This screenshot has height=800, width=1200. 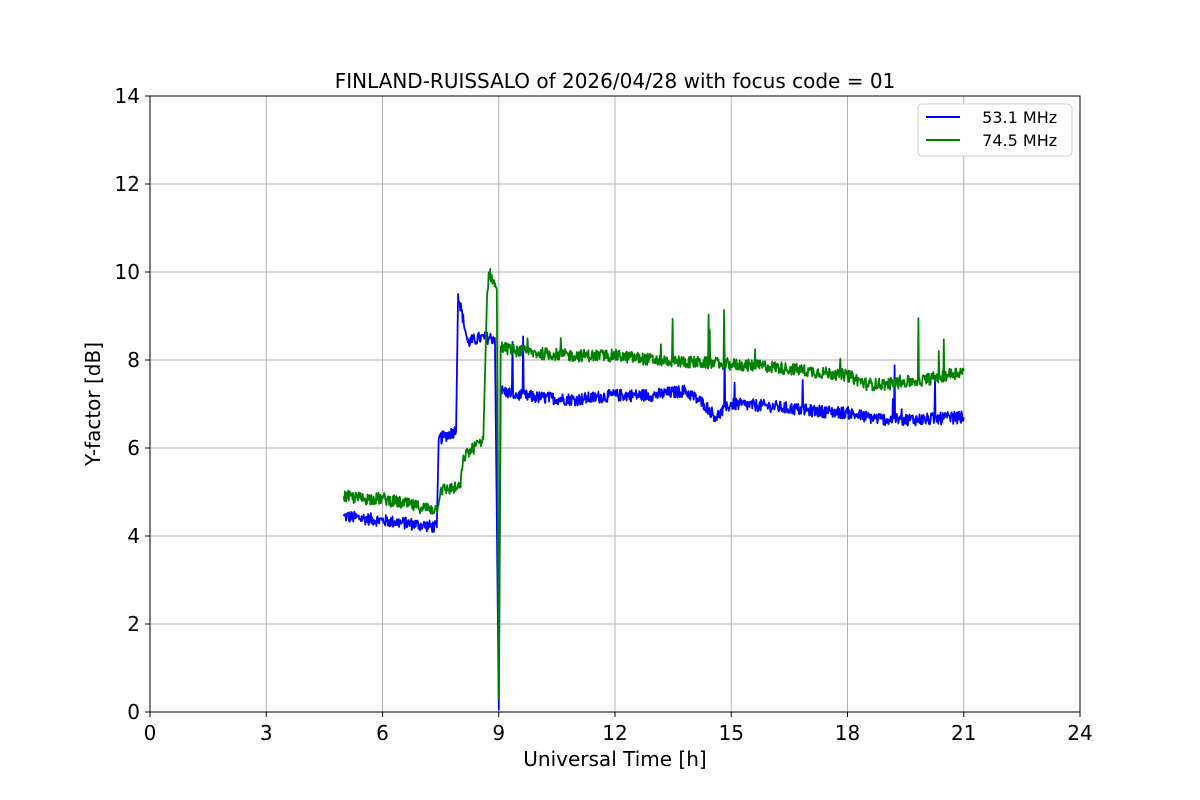 I want to click on x-axis-ticks: 0 3 6 9 12 15 18 21 24, so click(x=618, y=728).